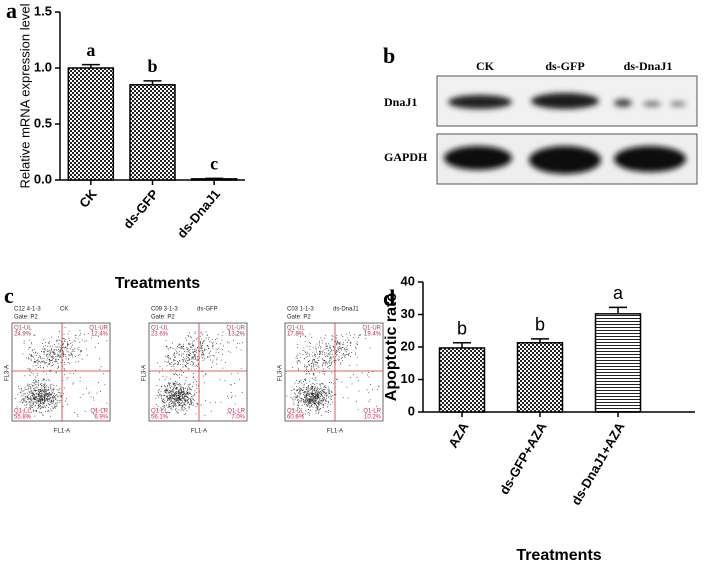 The height and width of the screenshot is (565, 709). What do you see at coordinates (91, 124) in the screenshot?
I see `bar` at bounding box center [91, 124].